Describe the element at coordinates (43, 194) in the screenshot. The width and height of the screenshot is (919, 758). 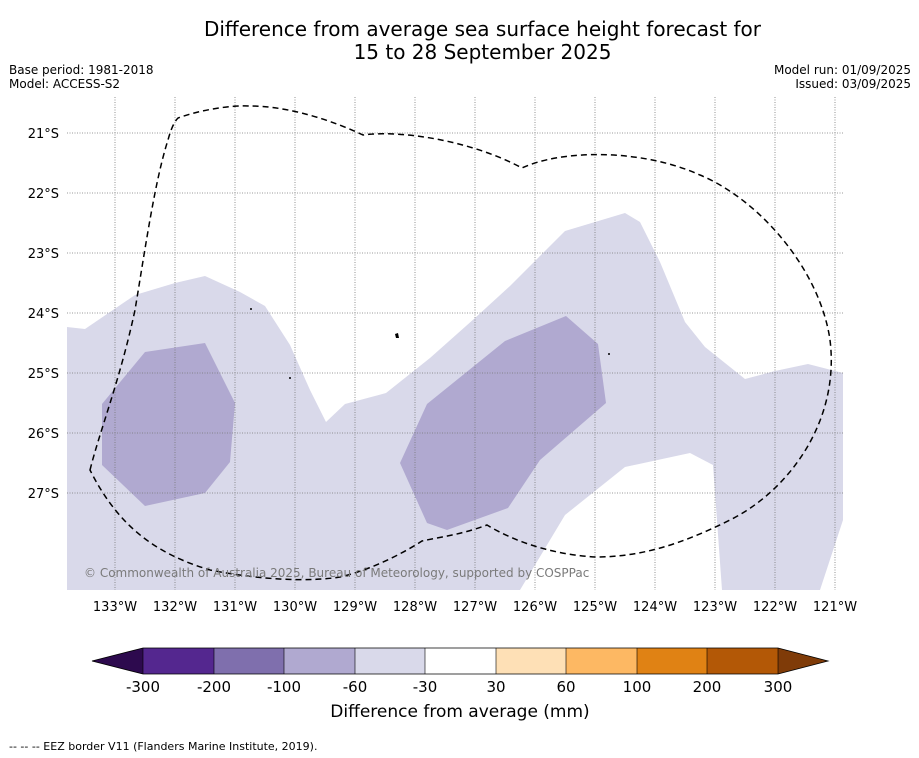
I see `lat-label: 22°S` at that location.